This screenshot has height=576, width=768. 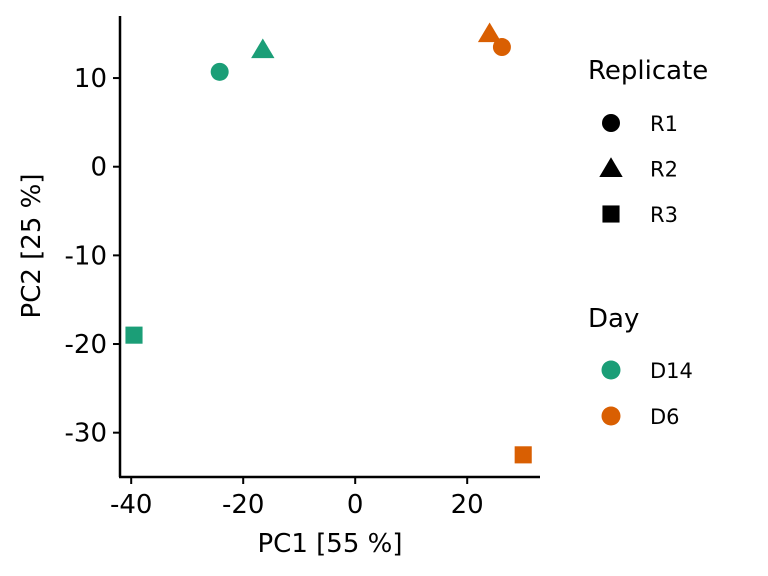 I want to click on legend-key-r3, so click(x=611, y=214).